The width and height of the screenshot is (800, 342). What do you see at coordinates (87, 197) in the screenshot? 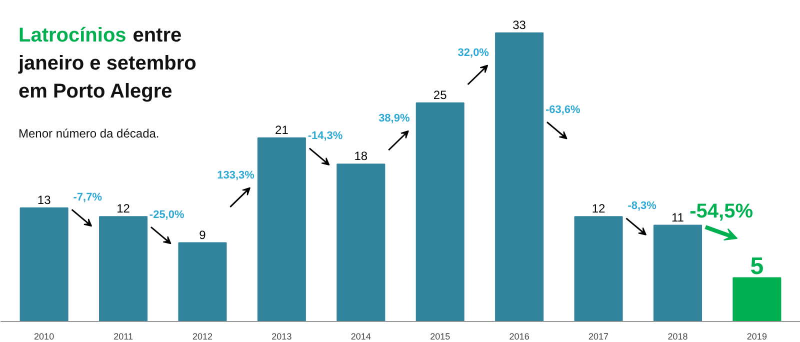
I see `annotation: -7,7%` at bounding box center [87, 197].